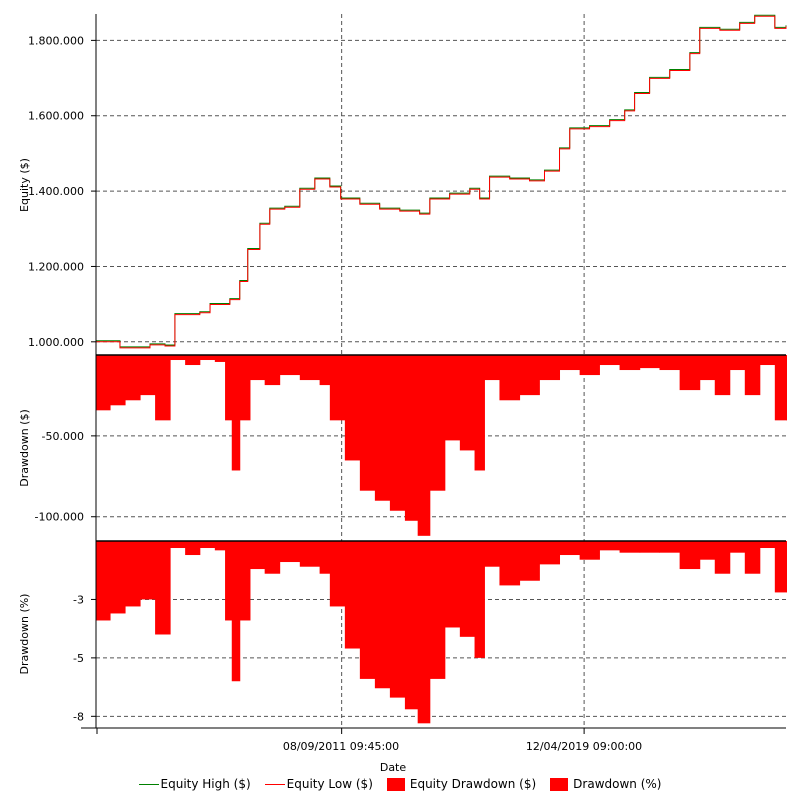 This screenshot has height=800, width=800. Describe the element at coordinates (24, 448) in the screenshot. I see `y-axis-label-drawdown-dollar: Drawdown ($)` at that location.